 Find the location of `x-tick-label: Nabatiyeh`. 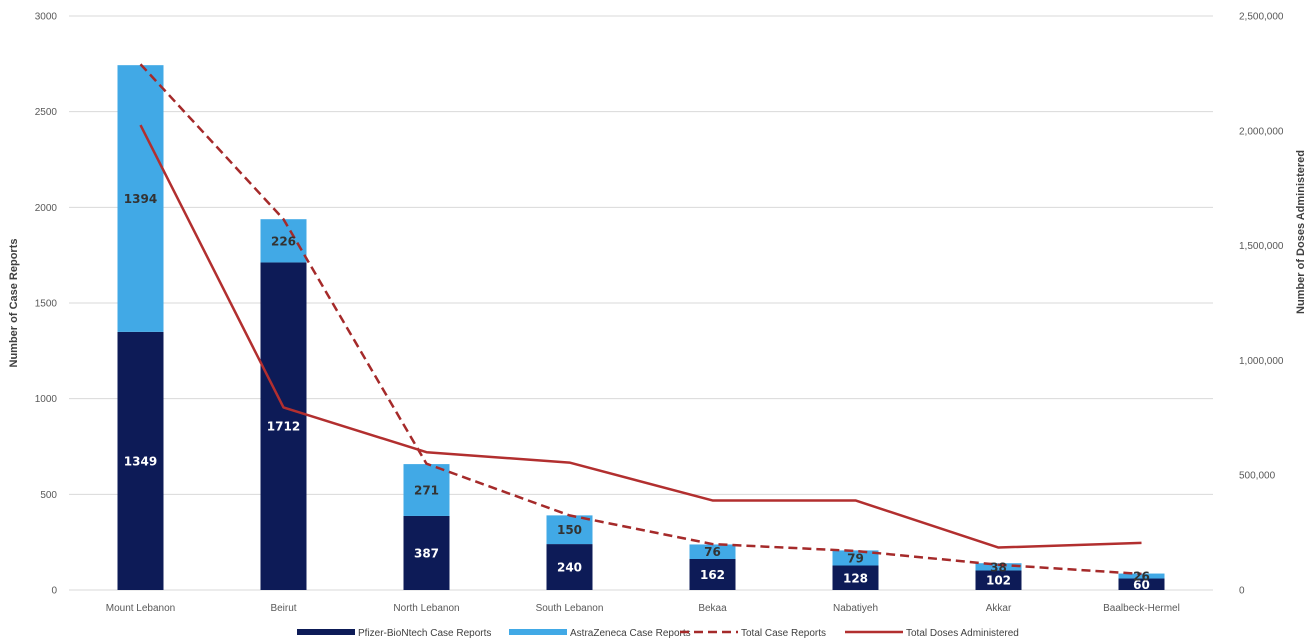

x-tick-label: Nabatiyeh is located at coordinates (855, 608).